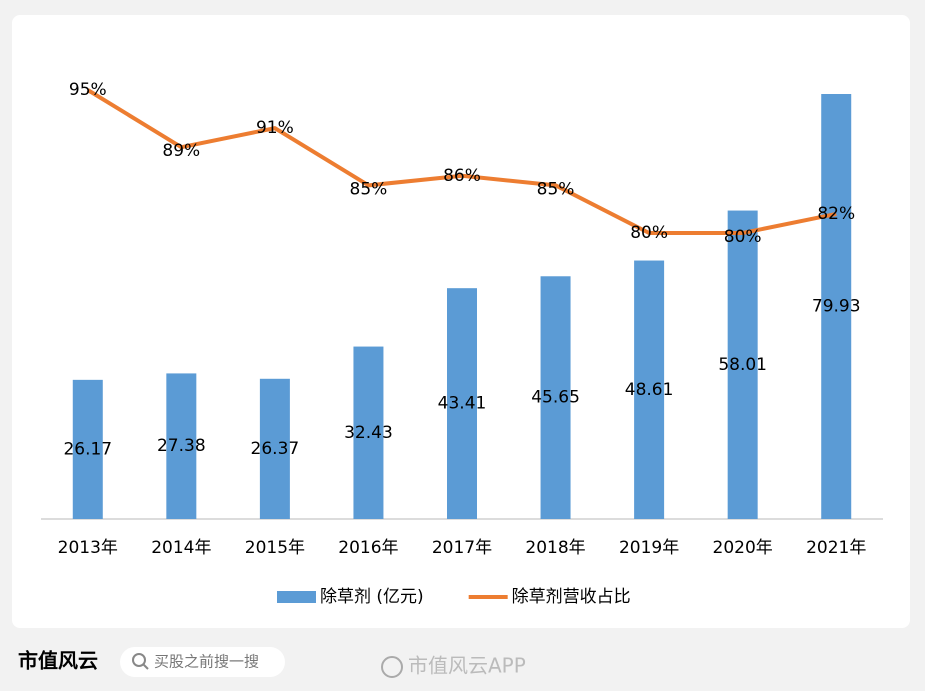 Image resolution: width=925 pixels, height=691 pixels. I want to click on brand: 市值风云, so click(58, 661).